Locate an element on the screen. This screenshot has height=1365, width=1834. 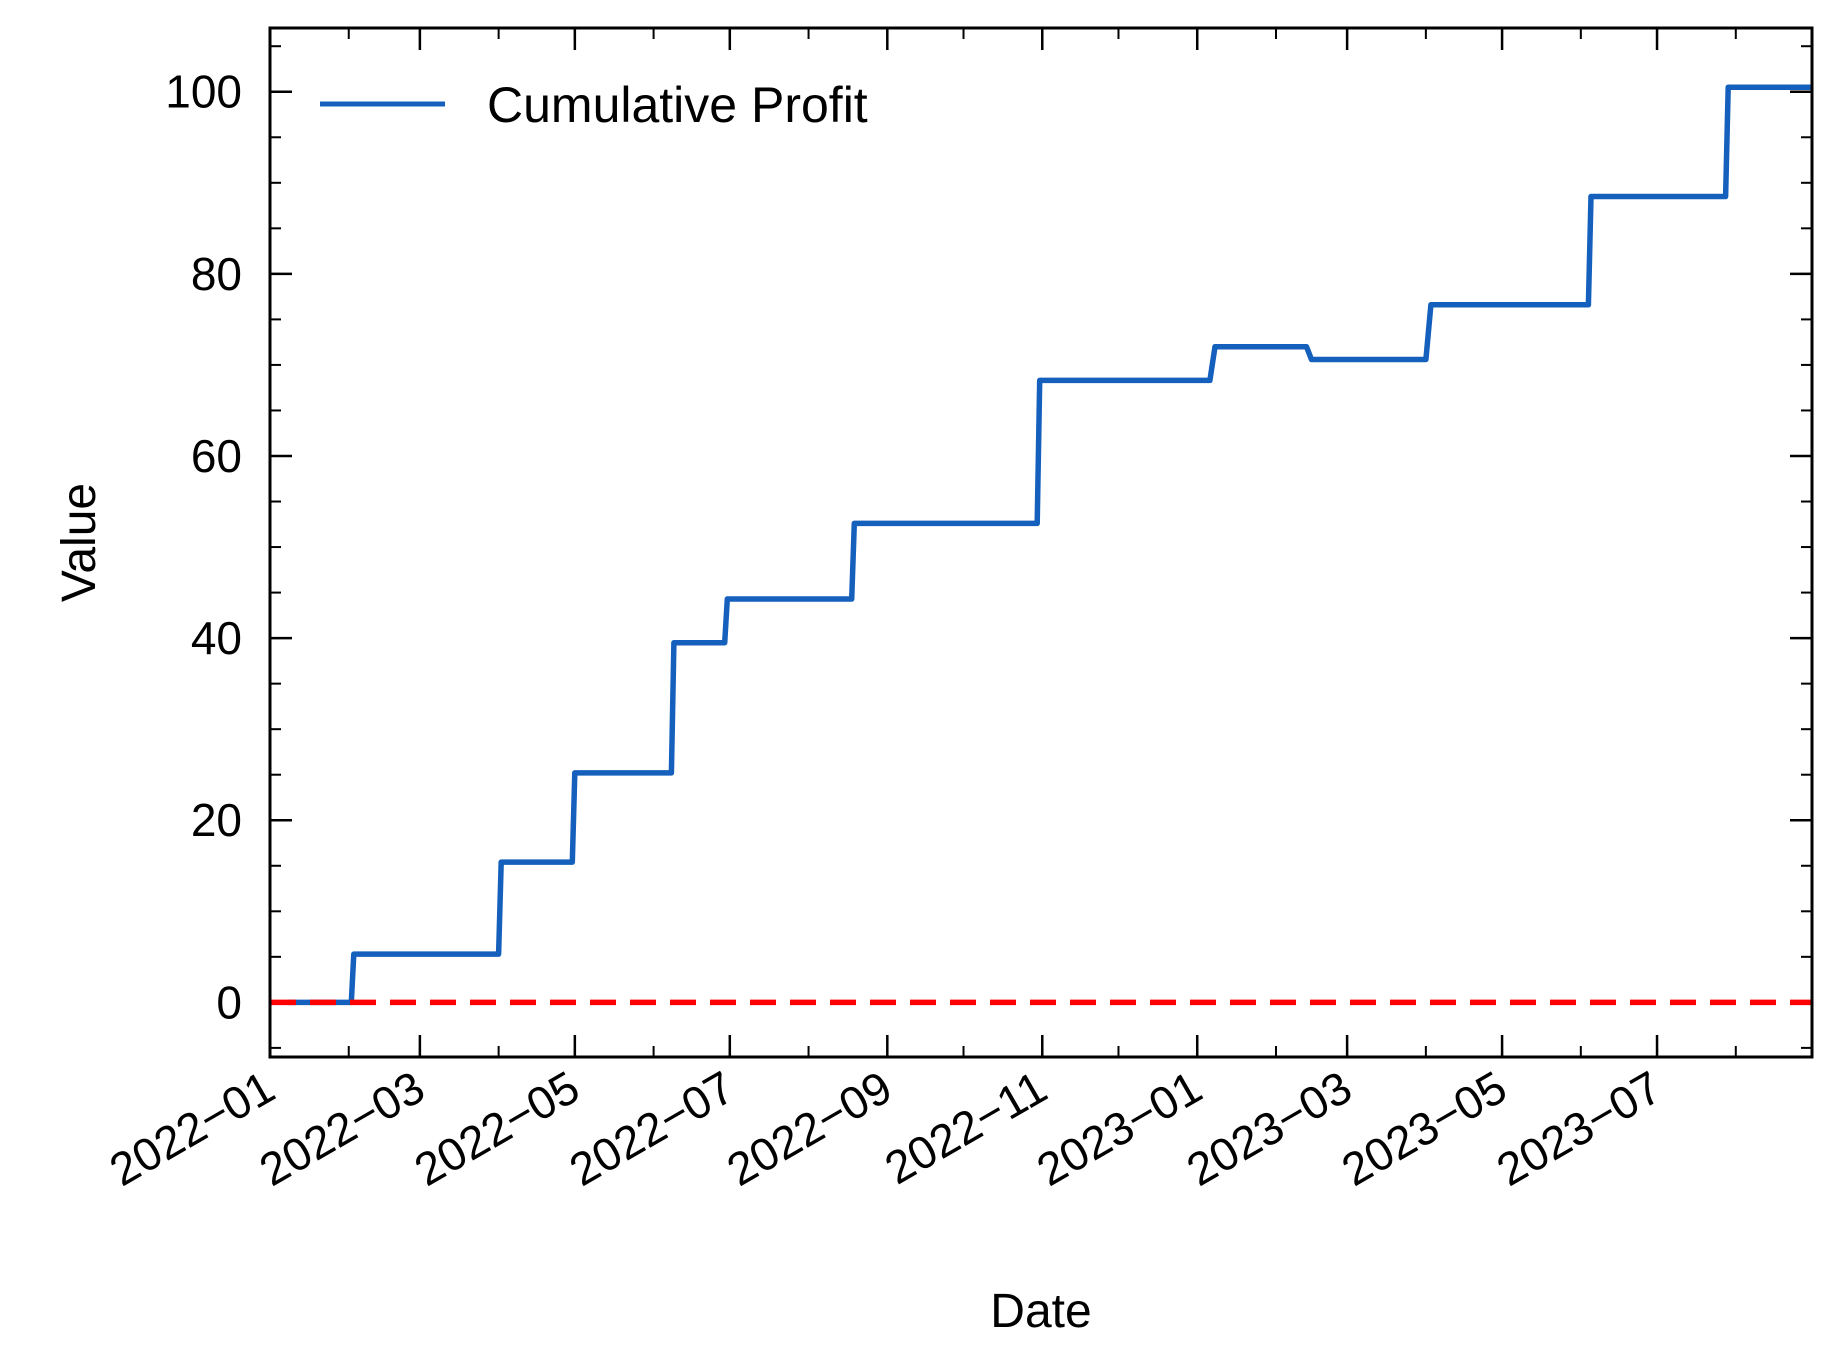
legend: Cumulative Profit is located at coordinates (594, 105).